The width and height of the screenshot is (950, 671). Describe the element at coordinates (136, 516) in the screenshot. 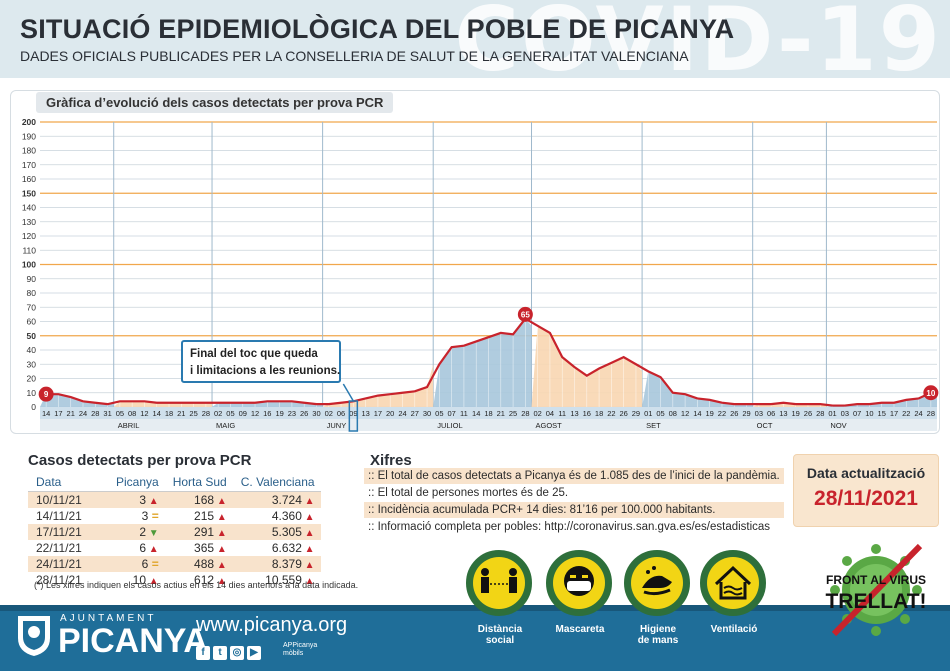

I see `cell-picanya: 3 =` at that location.